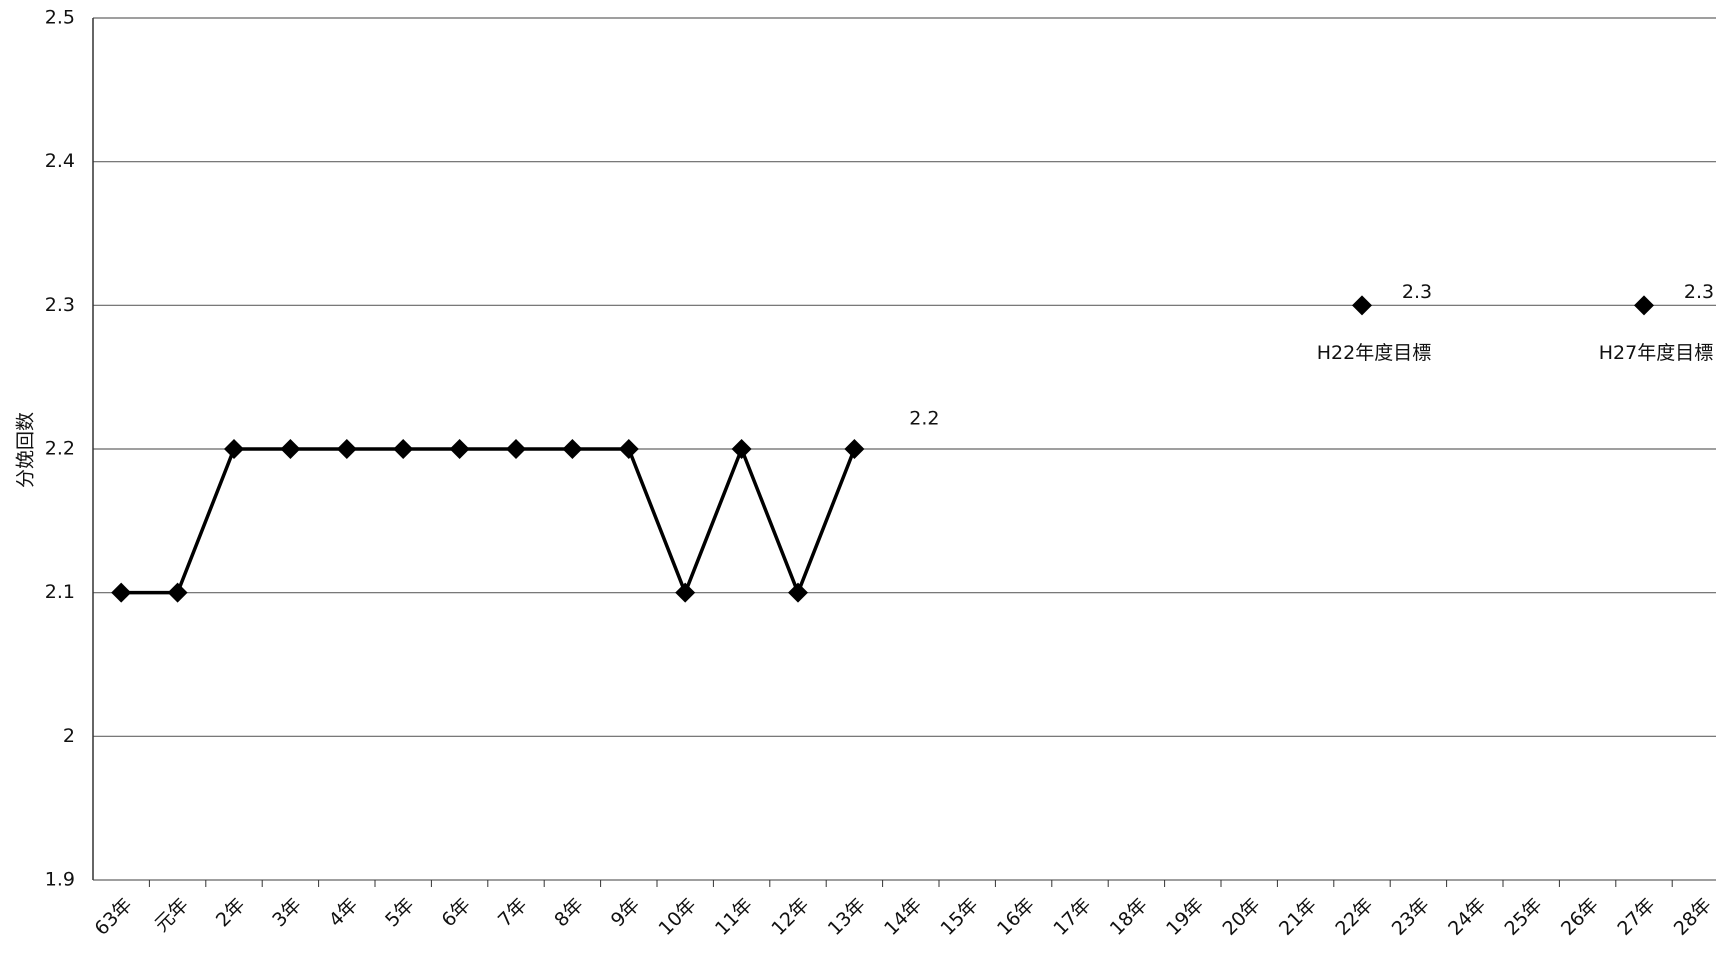  I want to click on x-tick-label: 22年, so click(1354, 917).